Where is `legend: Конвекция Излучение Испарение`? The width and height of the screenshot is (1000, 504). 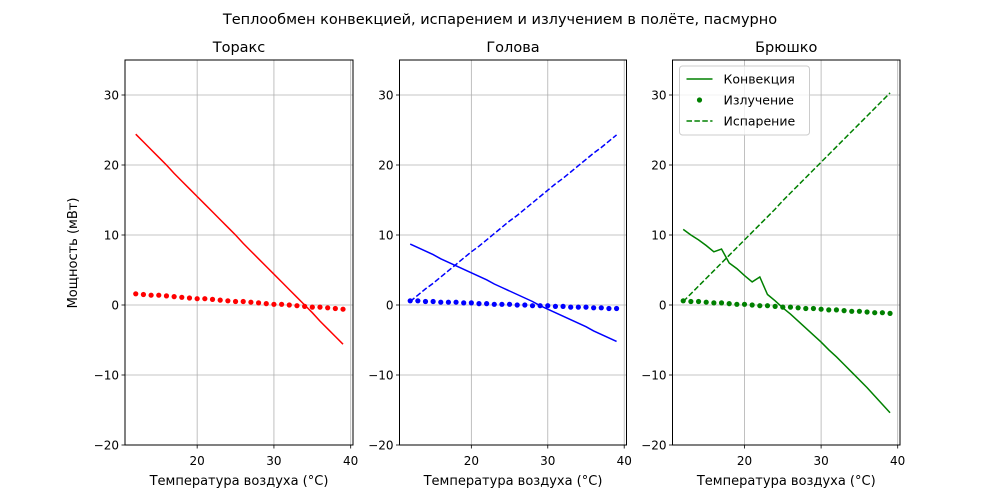
legend: Конвекция Излучение Испарение is located at coordinates (744, 100).